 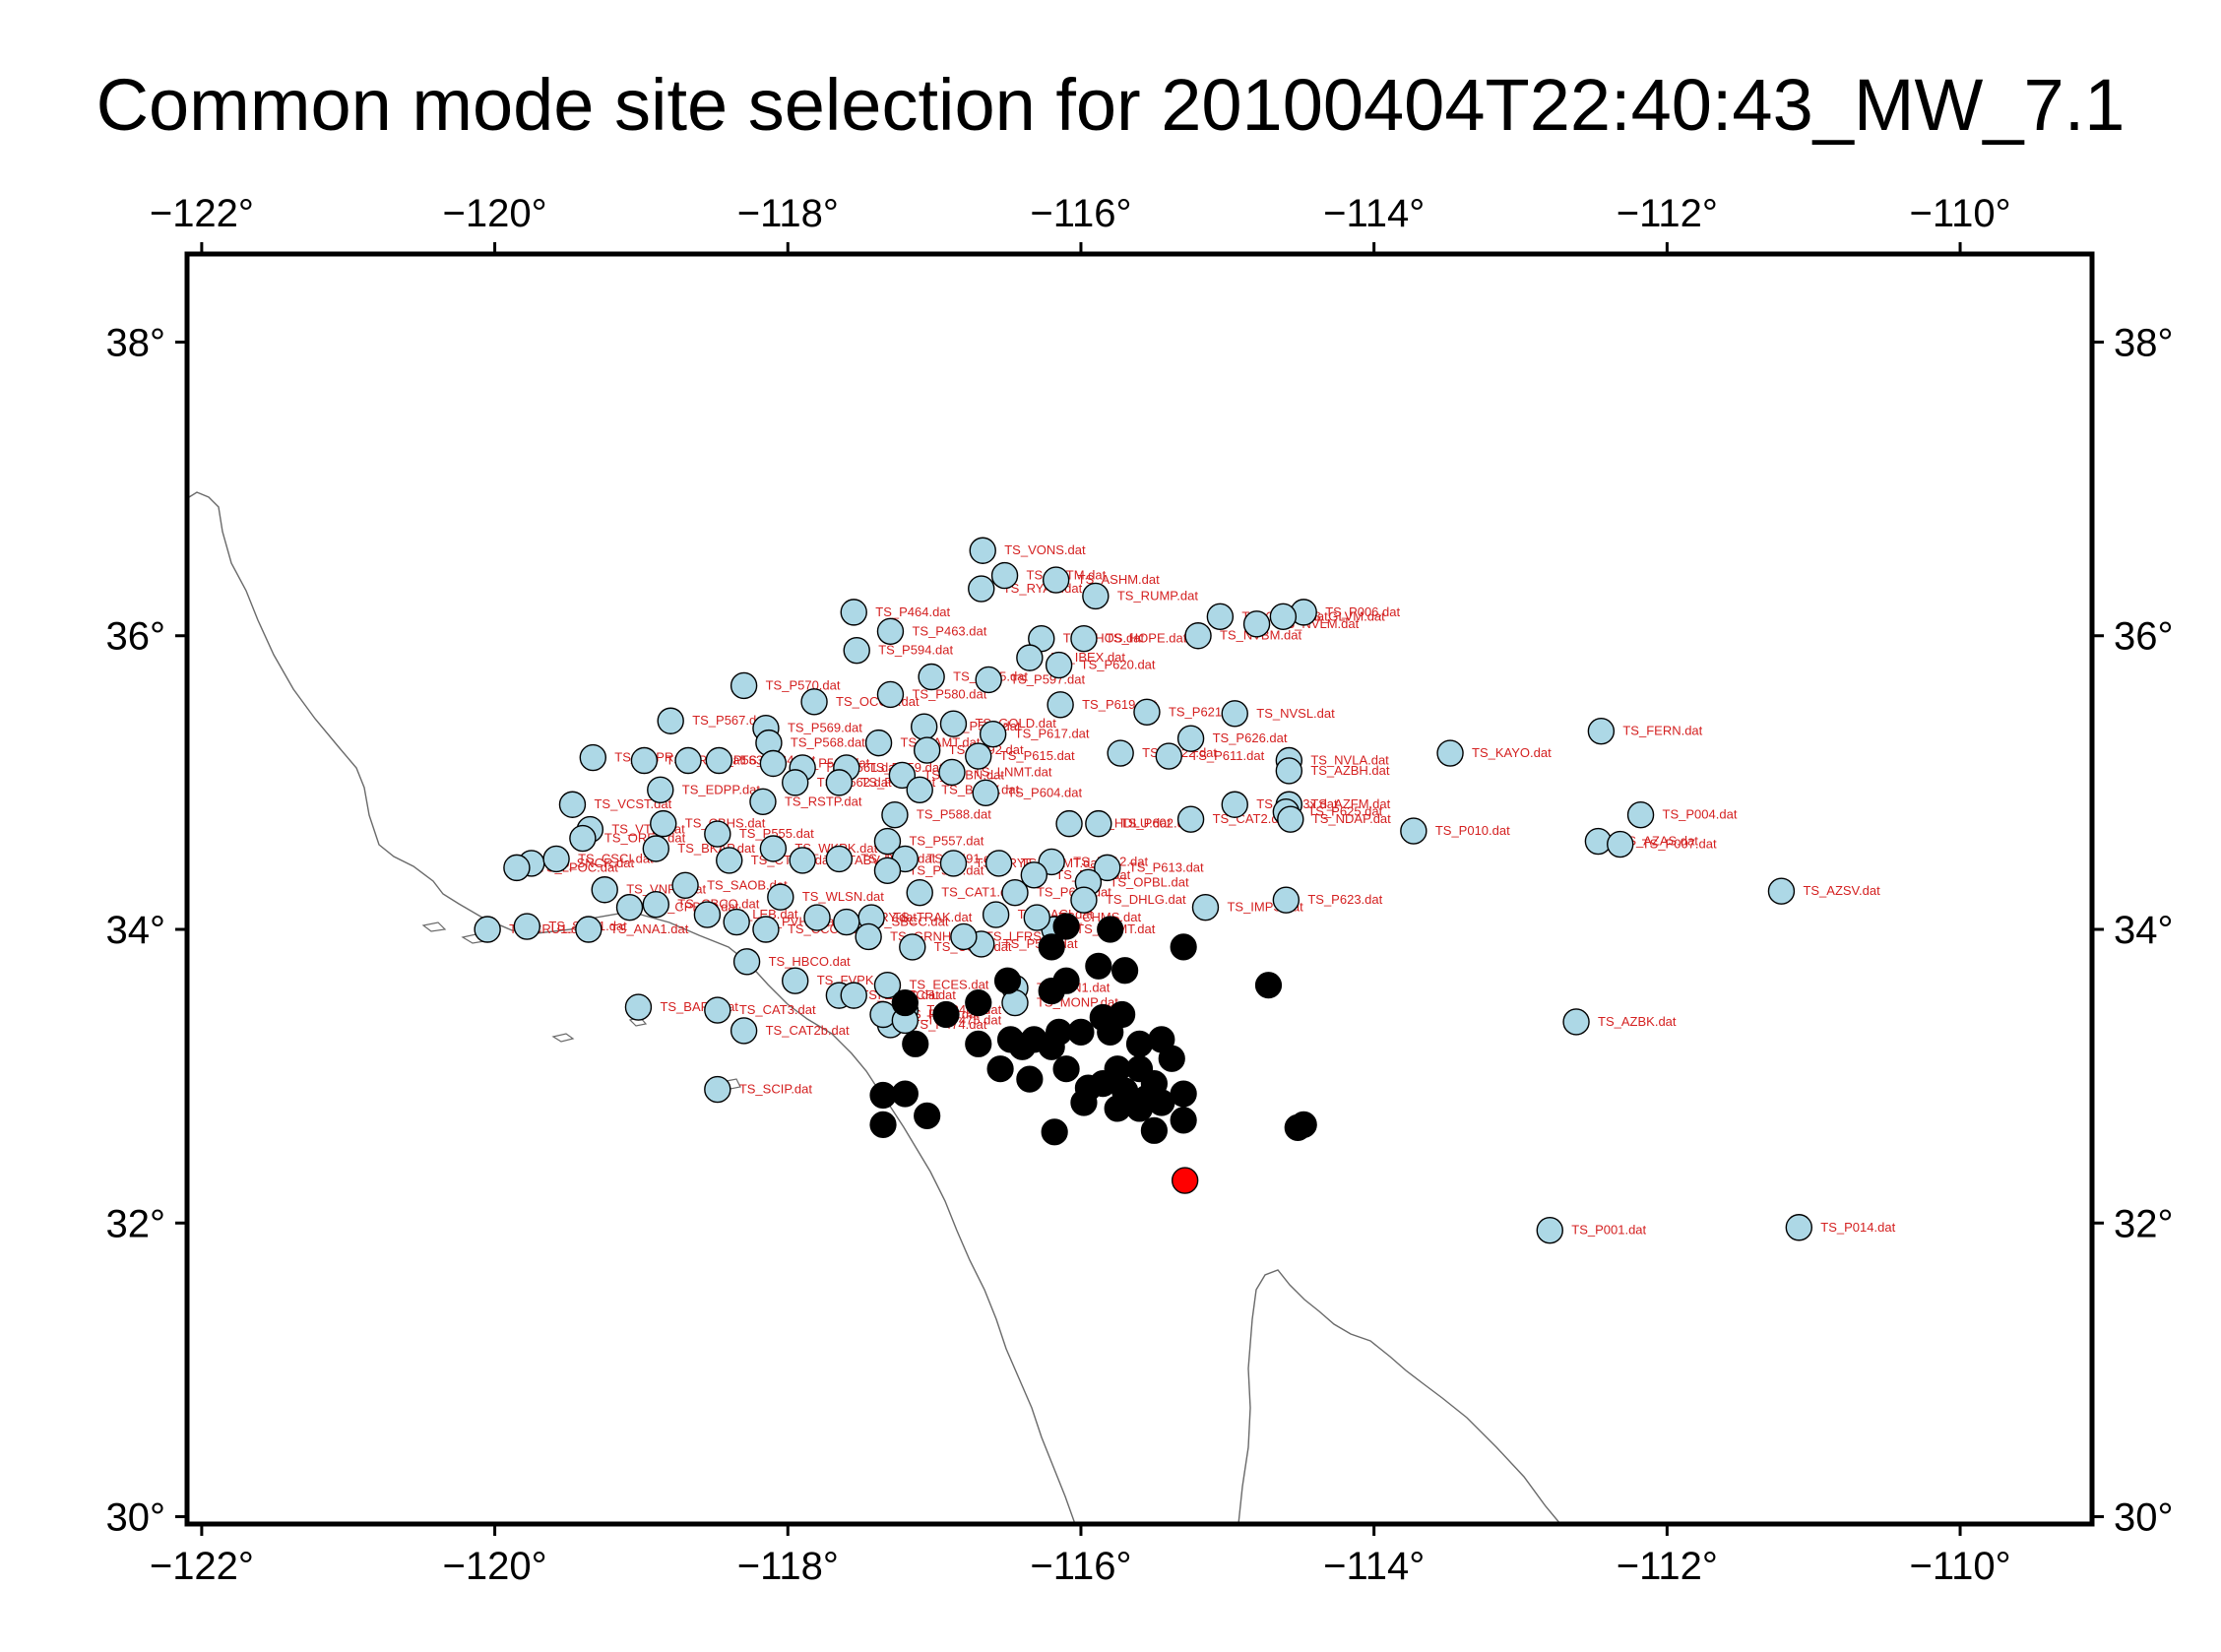 I want to click on site-label: TS_CAT2b.dat, so click(x=808, y=1030).